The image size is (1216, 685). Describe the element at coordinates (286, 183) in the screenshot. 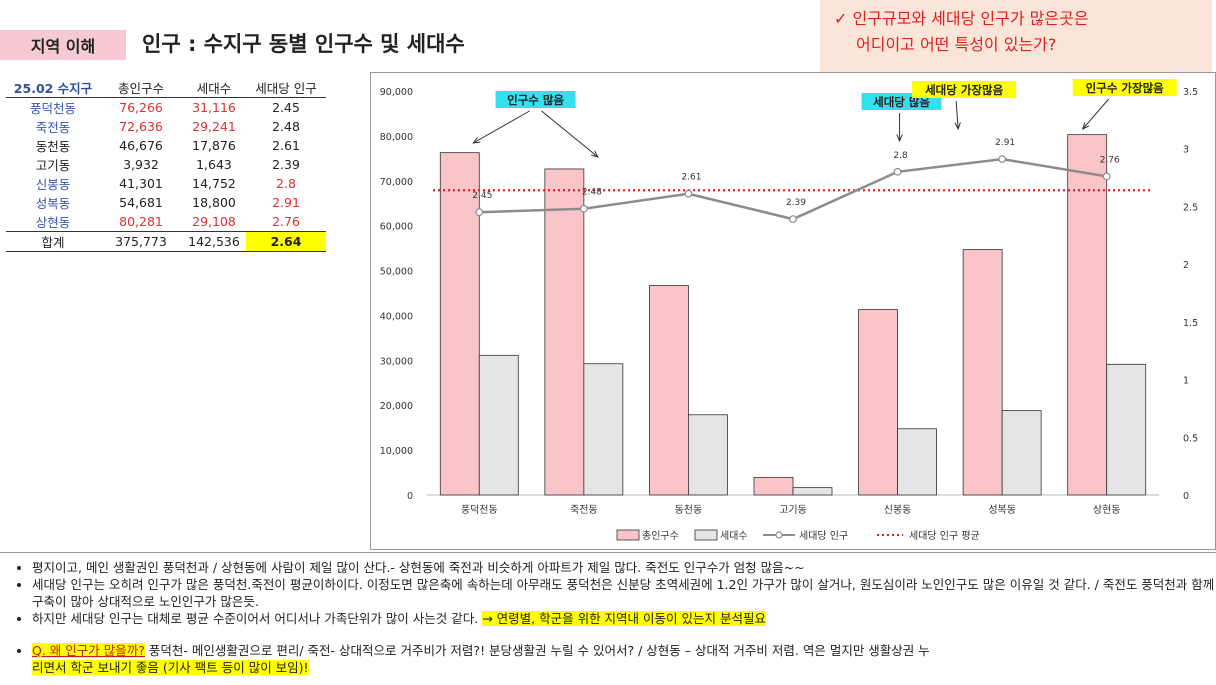

I see `table-cell-per: 2.8` at that location.